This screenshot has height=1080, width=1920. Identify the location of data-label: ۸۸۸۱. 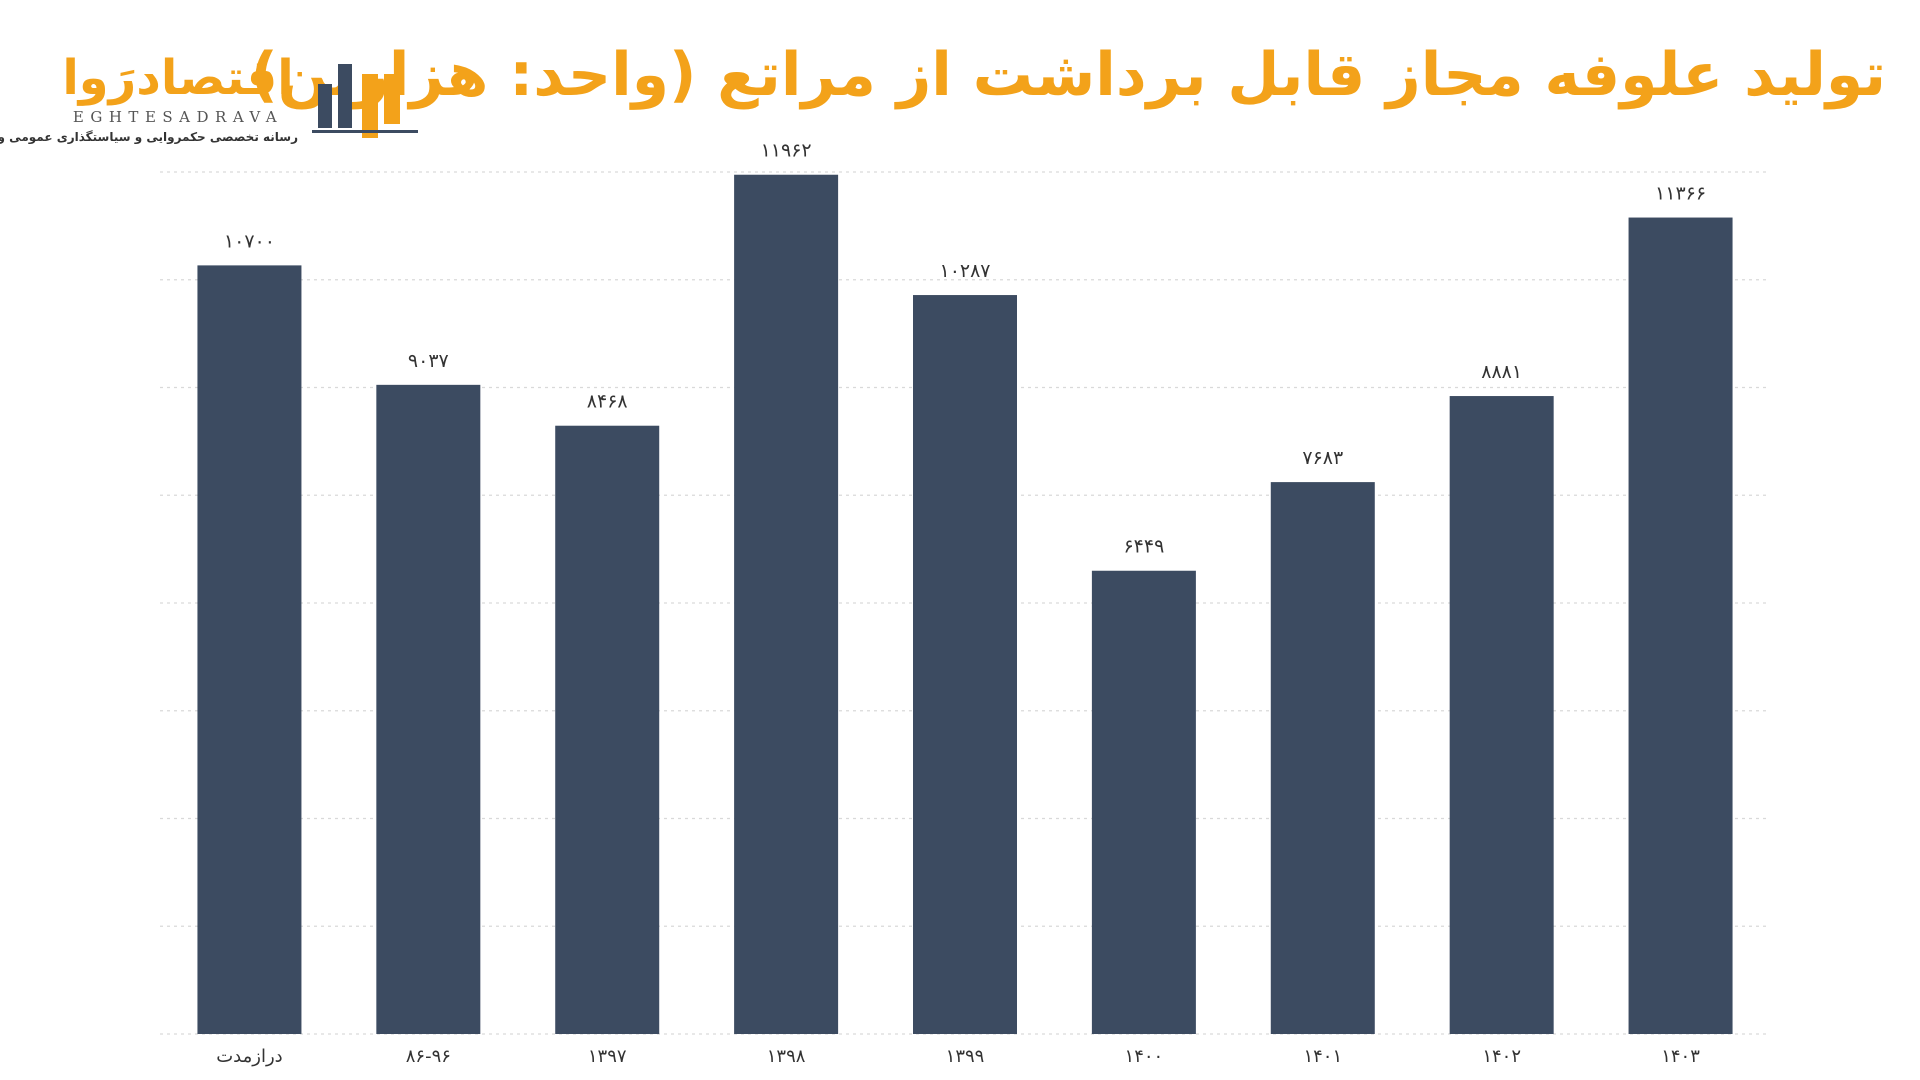
(1501, 372).